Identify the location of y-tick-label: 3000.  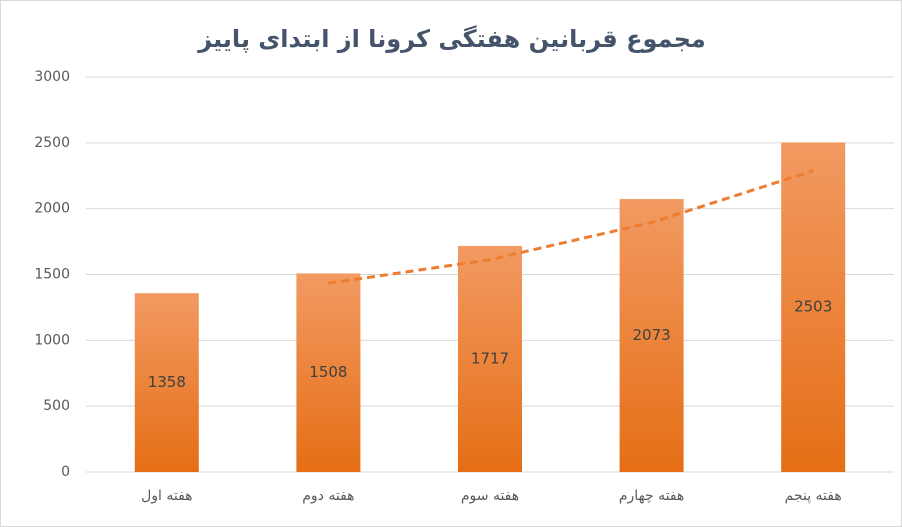
(52, 77).